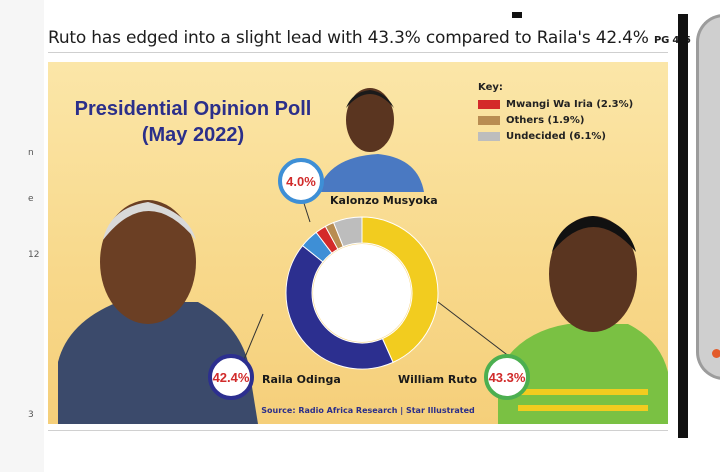 This screenshot has height=472, width=720. I want to click on legend-item-others: Others (1.9%), so click(568, 120).